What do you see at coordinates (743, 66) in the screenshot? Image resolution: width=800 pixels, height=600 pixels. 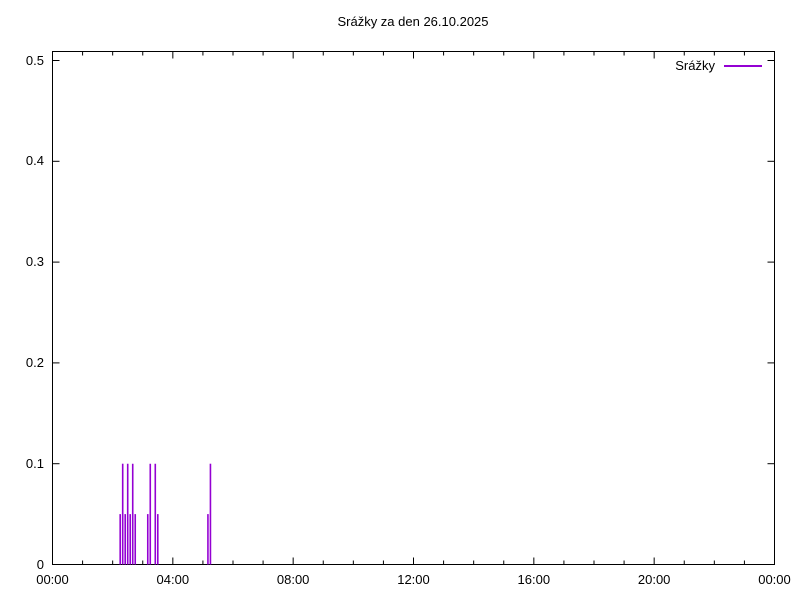 I see `legend-line-swatch` at bounding box center [743, 66].